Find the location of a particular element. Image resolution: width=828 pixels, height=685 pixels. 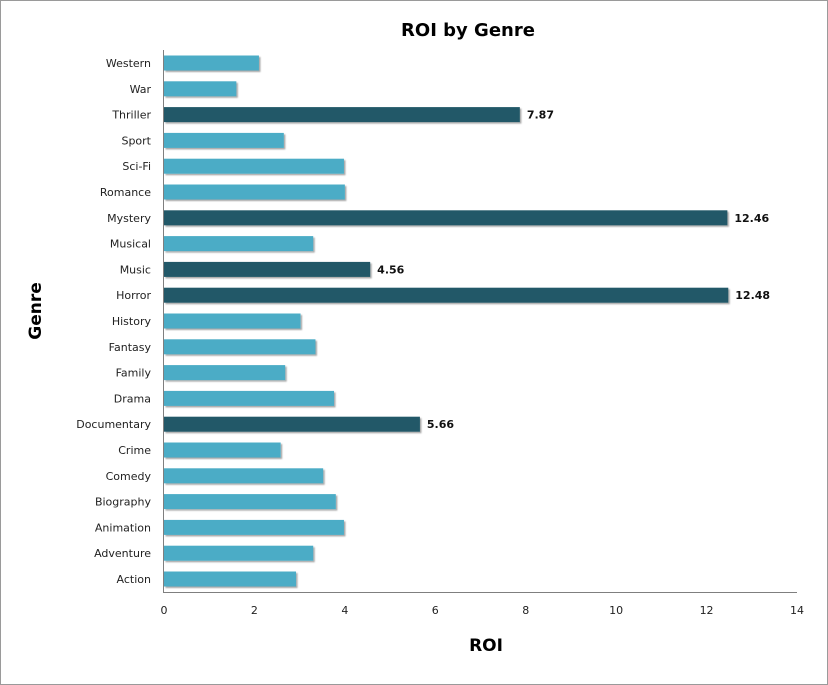

y-tick-label-crime: Crime is located at coordinates (134, 450).